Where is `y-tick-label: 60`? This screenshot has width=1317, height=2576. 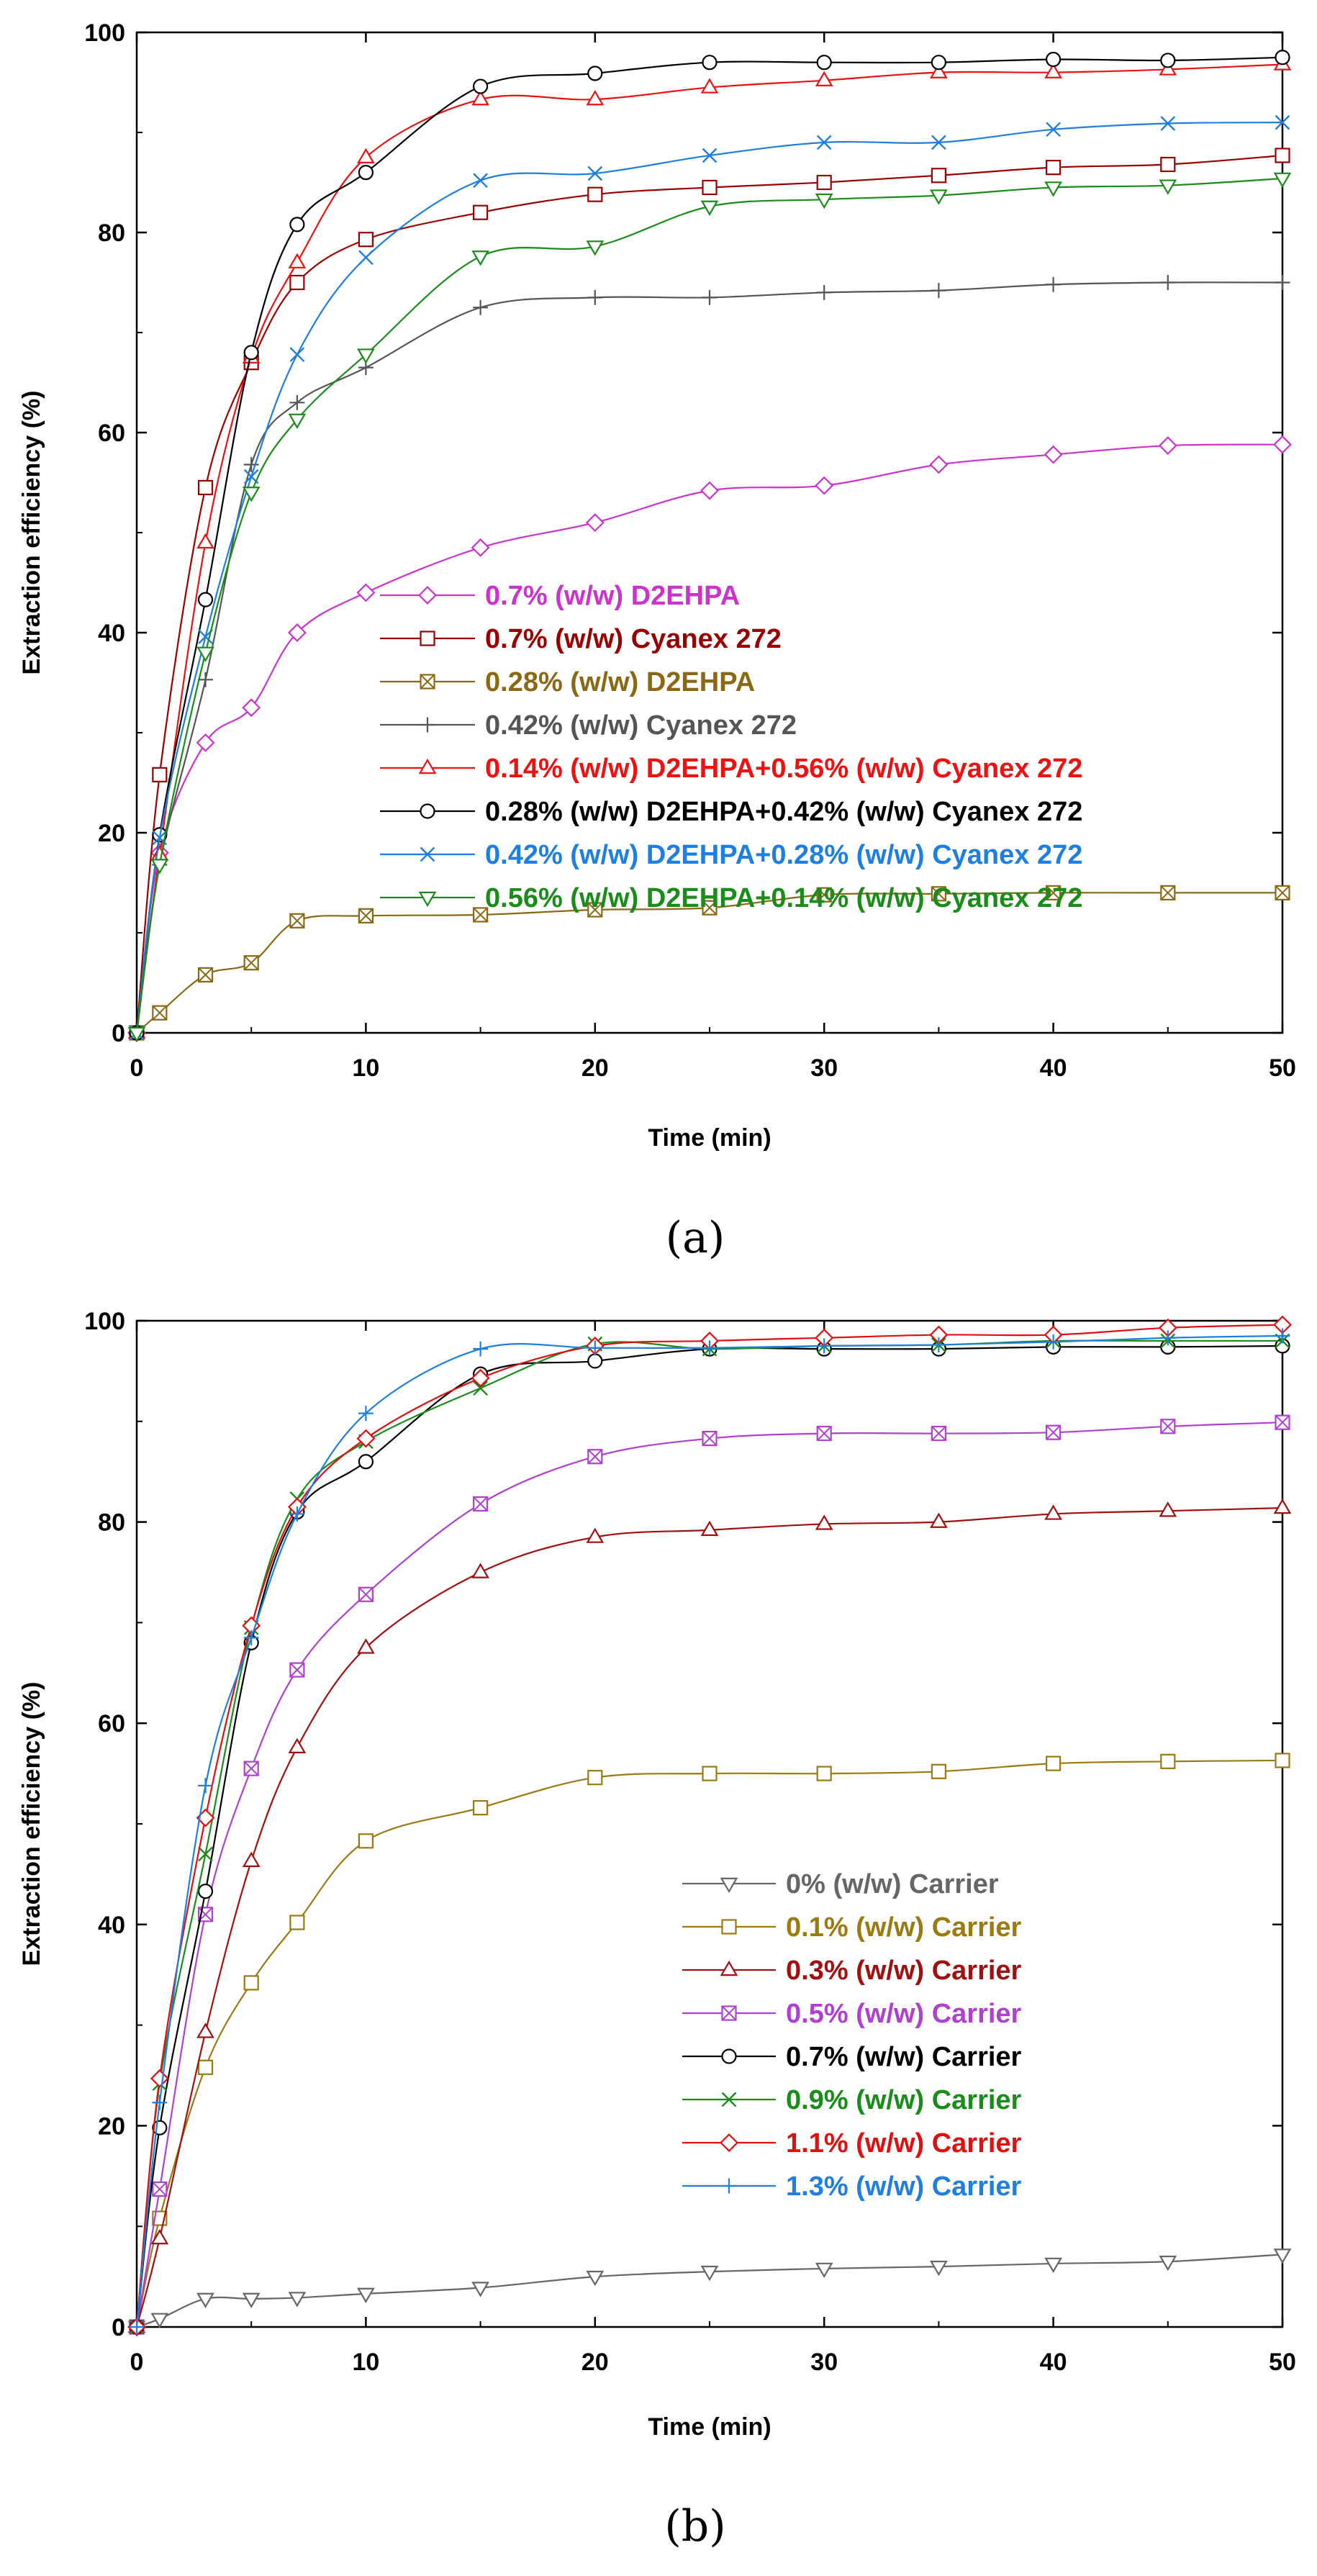 y-tick-label: 60 is located at coordinates (111, 433).